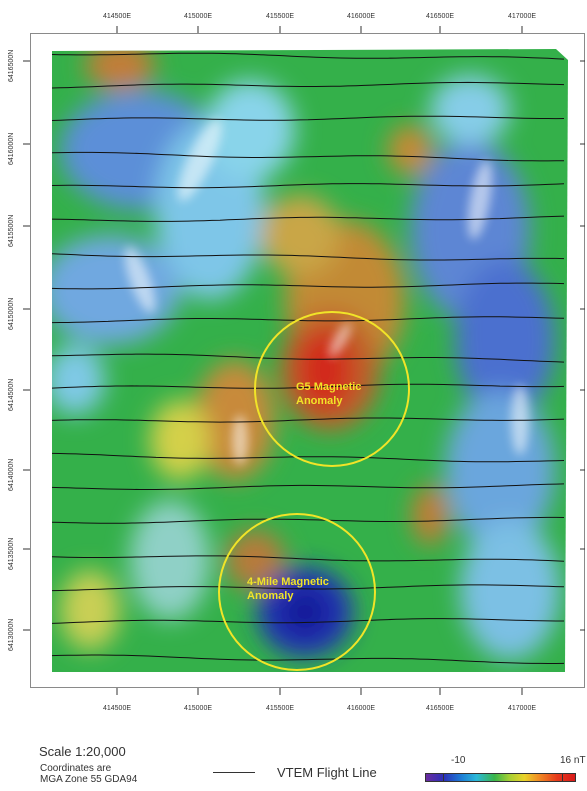 Image resolution: width=587 pixels, height=791 pixels. I want to click on map-scale: Scale 1:20,000, so click(82, 751).